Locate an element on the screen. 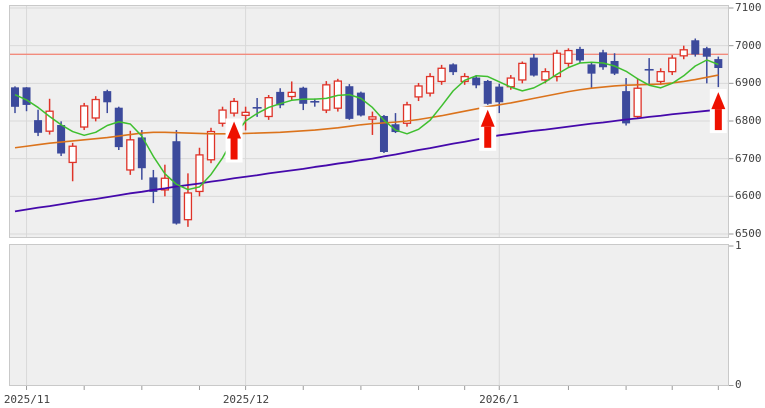  x-axis-label-2025-12: 2025/12 is located at coordinates (246, 399).